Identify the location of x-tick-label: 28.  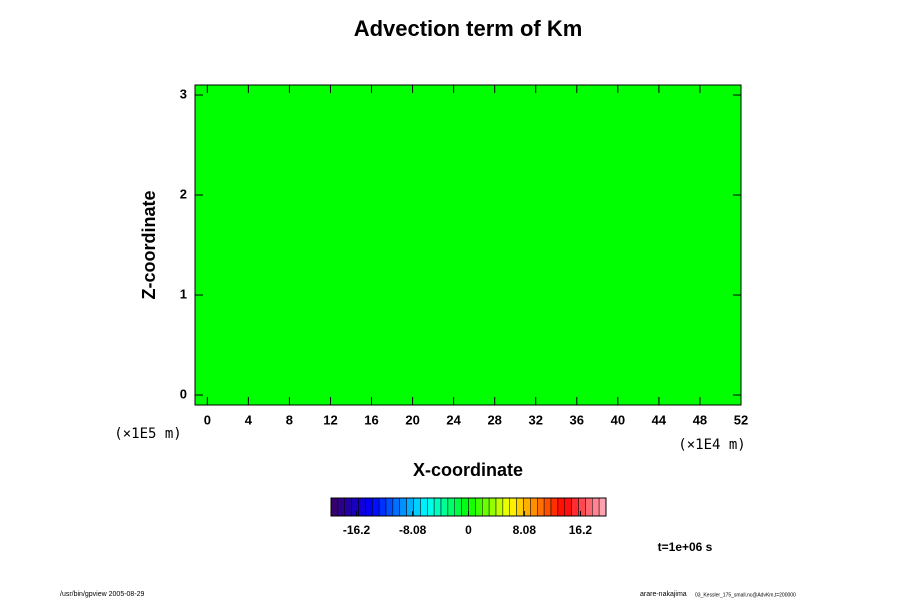
(494, 419).